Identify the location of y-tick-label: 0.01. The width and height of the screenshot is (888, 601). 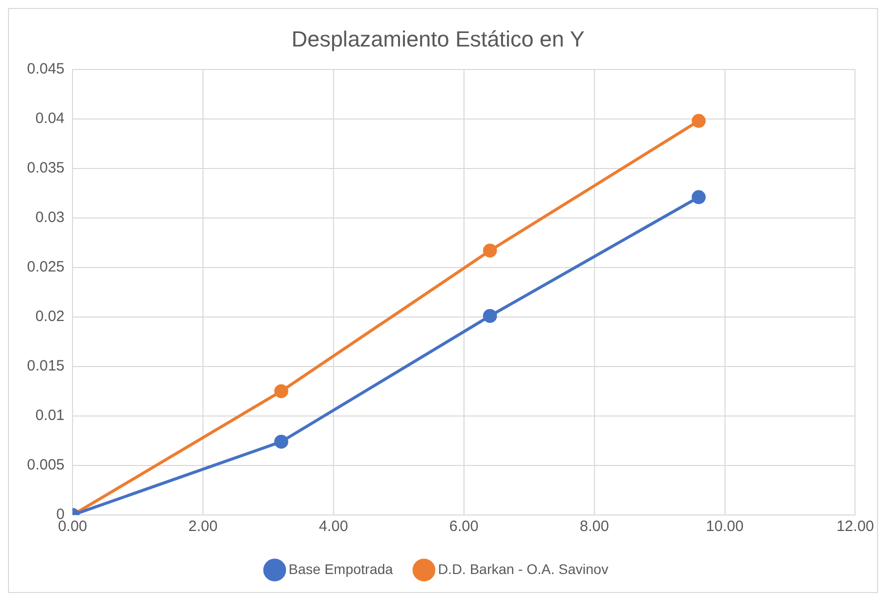
(50, 415).